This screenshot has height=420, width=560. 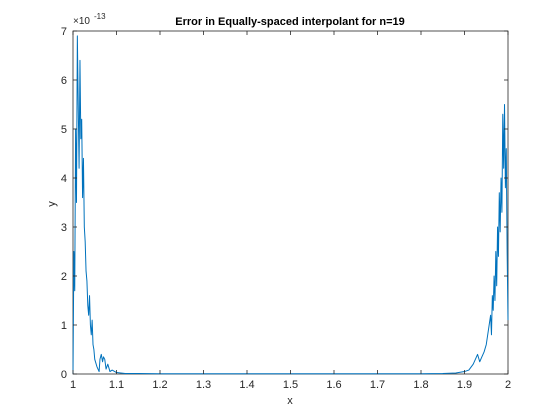 What do you see at coordinates (508, 385) in the screenshot?
I see `x-tick-label: 2` at bounding box center [508, 385].